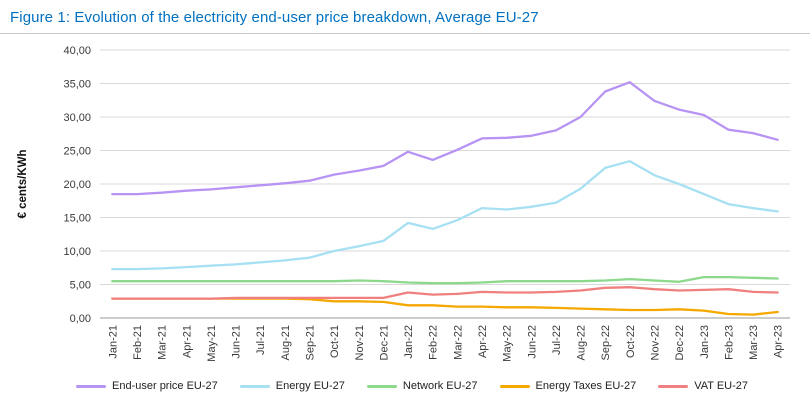  Describe the element at coordinates (77, 85) in the screenshot. I see `y-tick-label: 35,00` at that location.